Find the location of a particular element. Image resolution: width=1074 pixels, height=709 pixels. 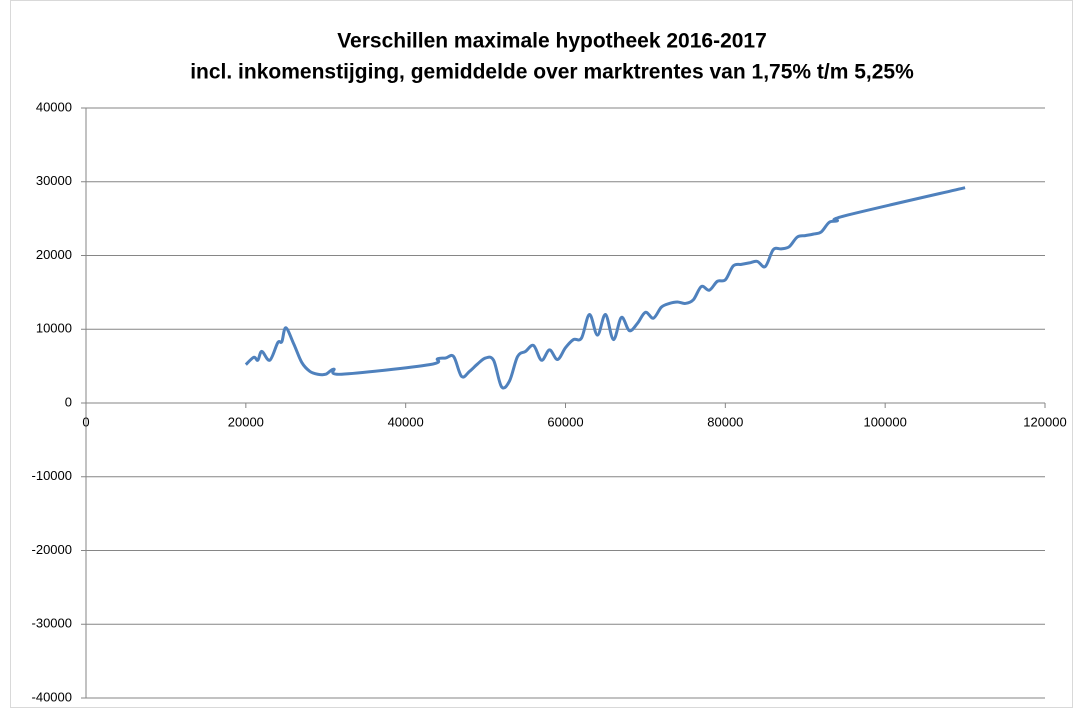

x-tick-label: 100000 is located at coordinates (884, 421).